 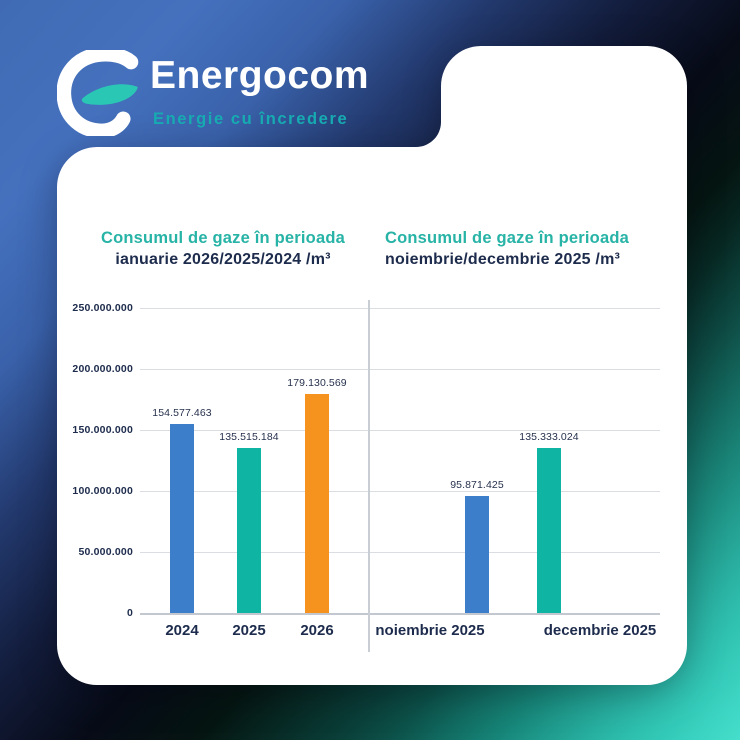 What do you see at coordinates (317, 503) in the screenshot?
I see `bar-2026` at bounding box center [317, 503].